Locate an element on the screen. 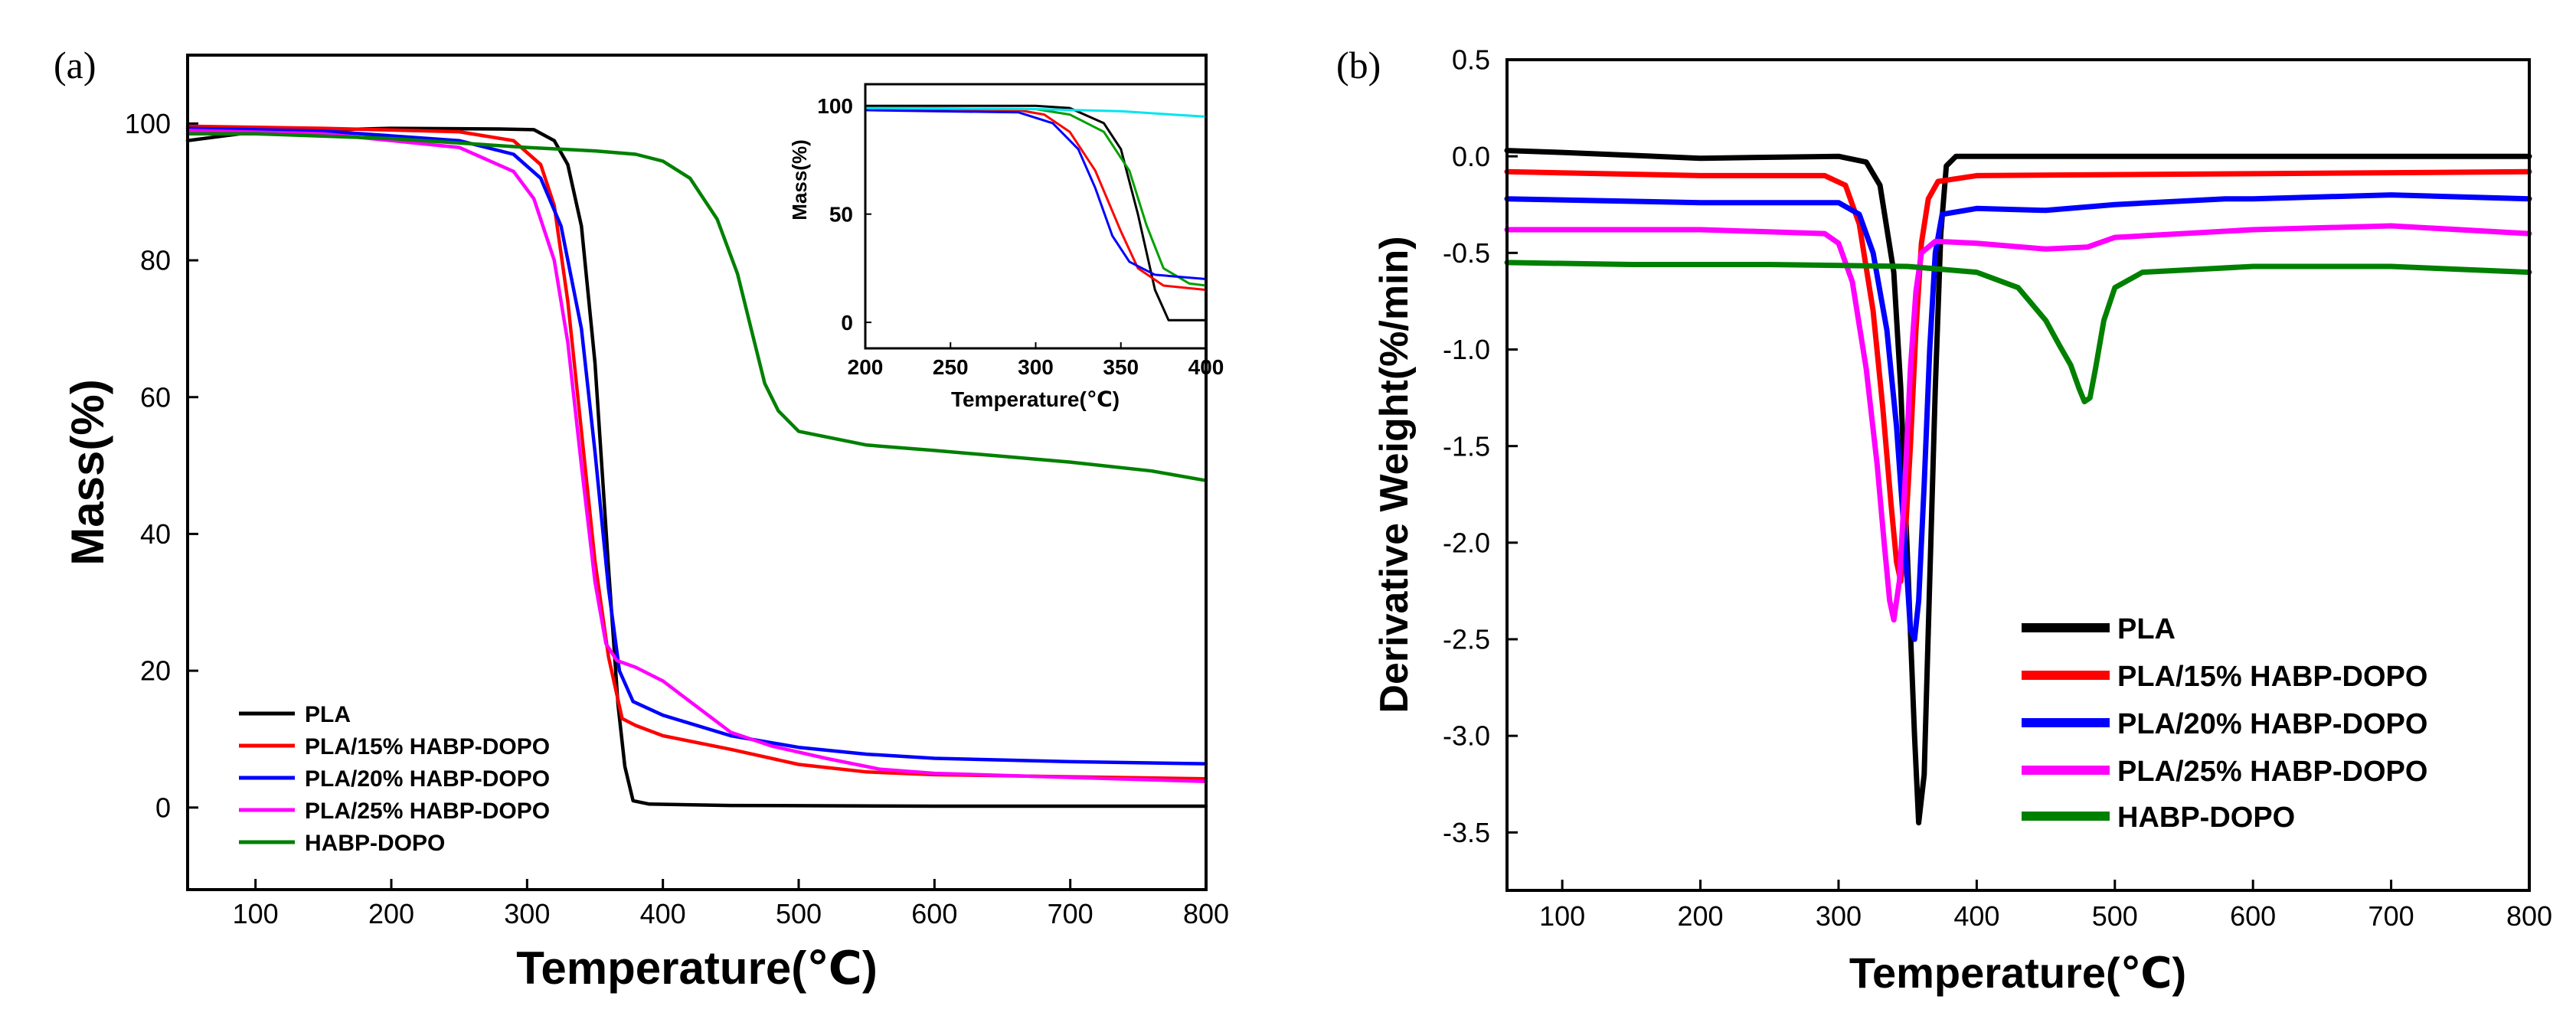 The height and width of the screenshot is (1019, 2576). inset-plot-area is located at coordinates (1036, 213).